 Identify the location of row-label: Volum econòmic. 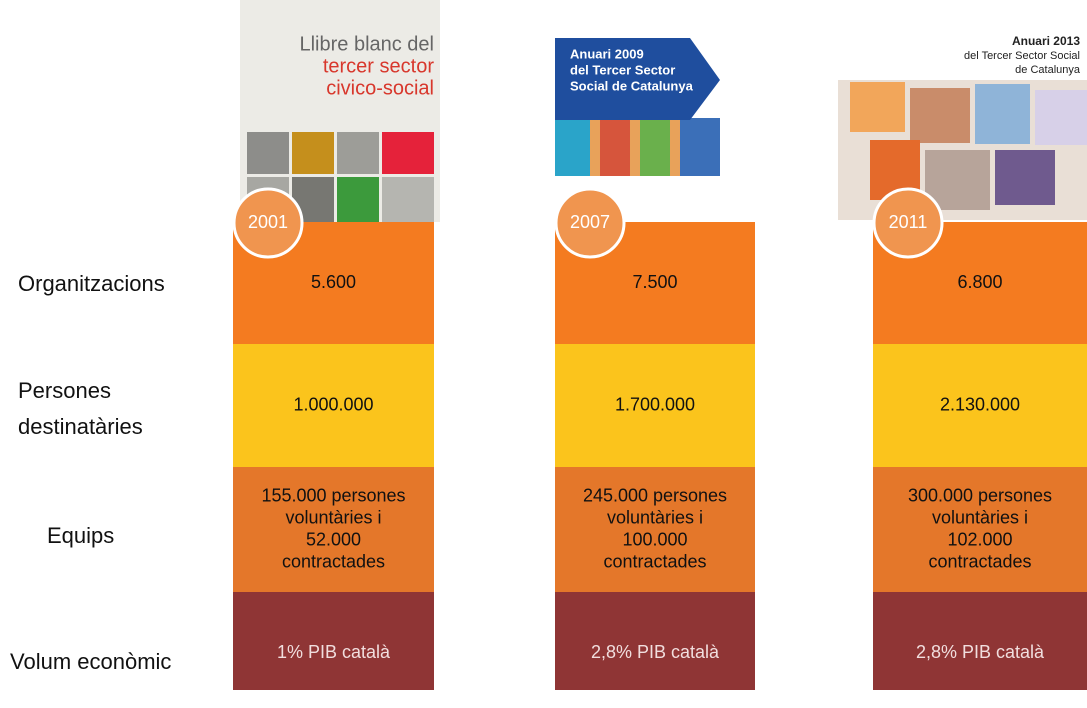
(90, 661).